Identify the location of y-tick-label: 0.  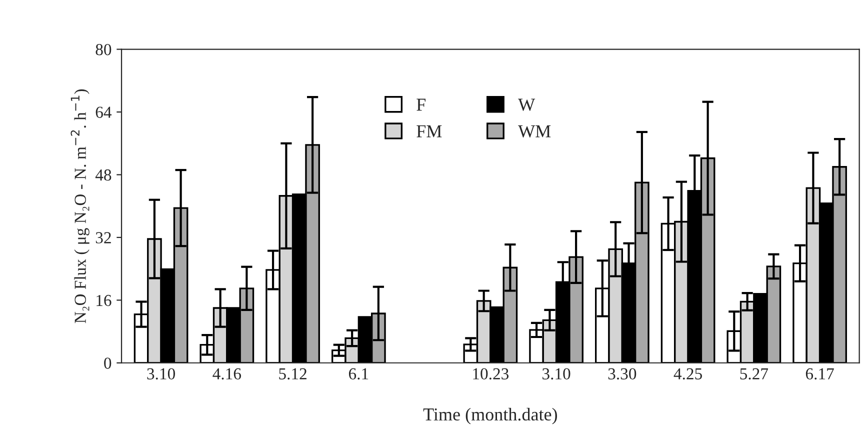
(108, 363).